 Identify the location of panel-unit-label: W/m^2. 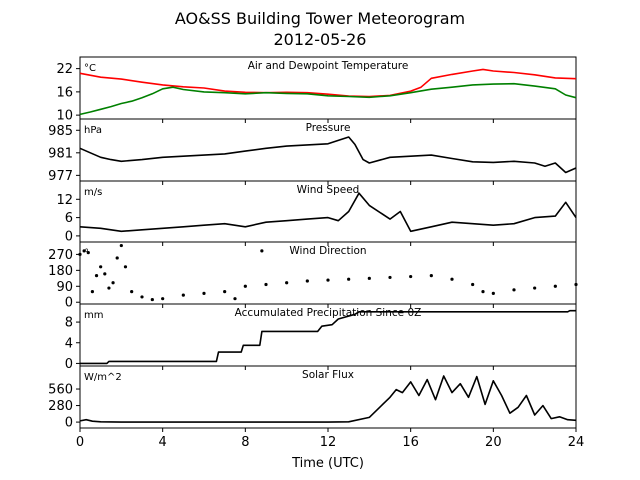
(103, 377).